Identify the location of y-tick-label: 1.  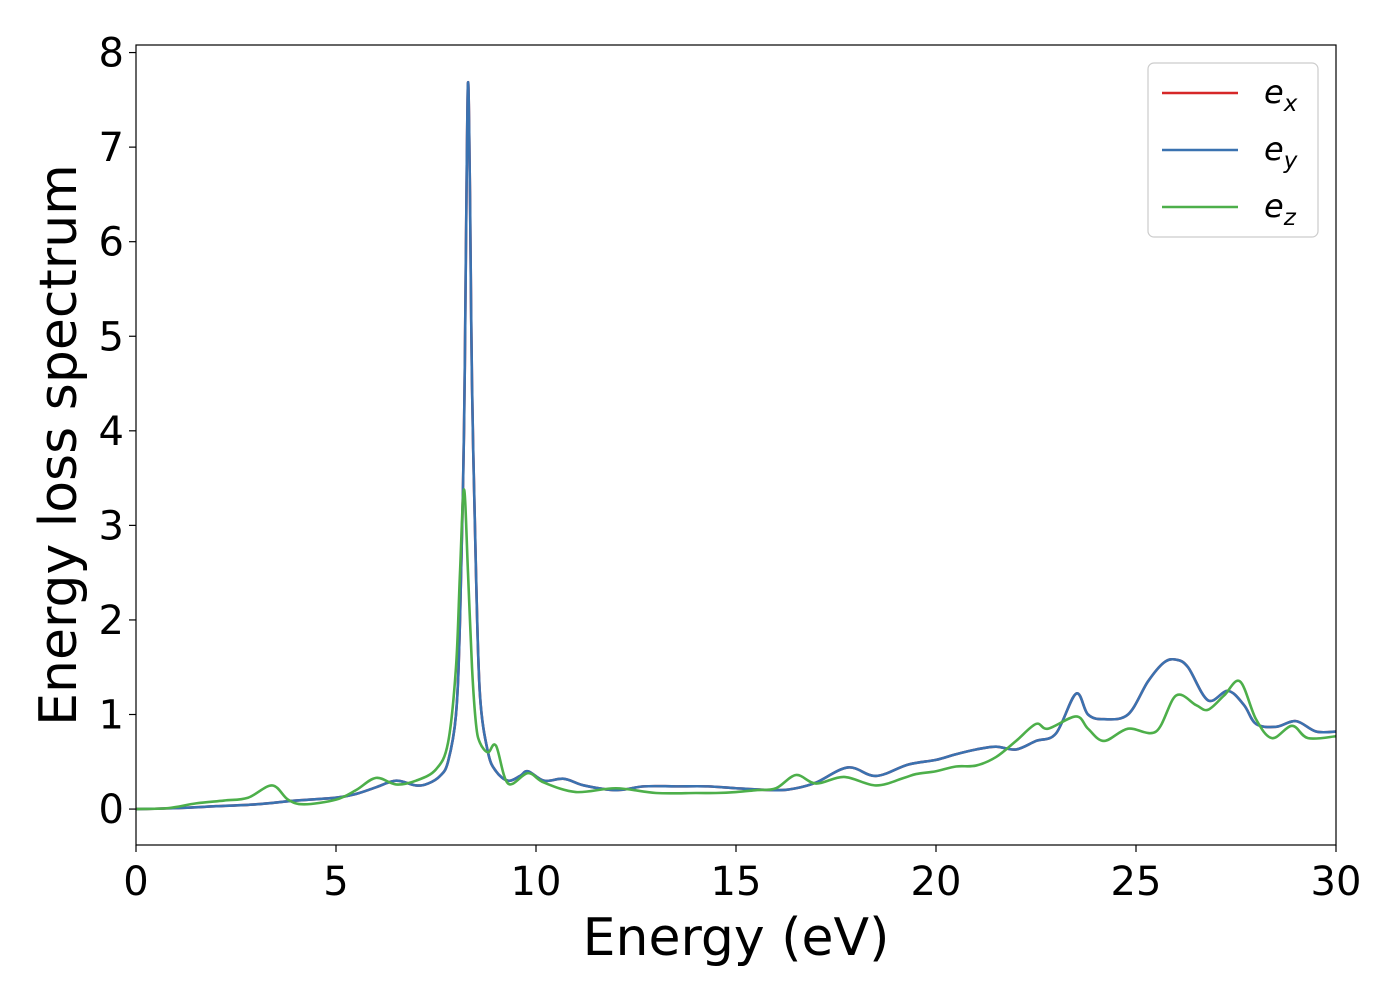
(111, 716).